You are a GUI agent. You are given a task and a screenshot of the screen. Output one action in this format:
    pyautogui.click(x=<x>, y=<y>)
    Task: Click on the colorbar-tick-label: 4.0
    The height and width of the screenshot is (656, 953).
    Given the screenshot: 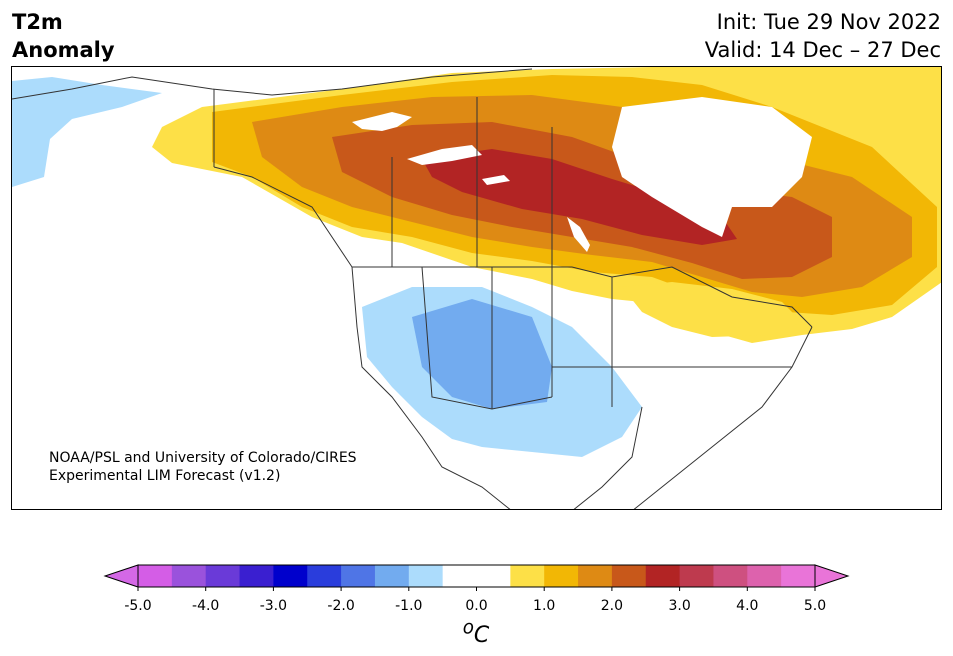 What is the action you would take?
    pyautogui.click(x=747, y=606)
    